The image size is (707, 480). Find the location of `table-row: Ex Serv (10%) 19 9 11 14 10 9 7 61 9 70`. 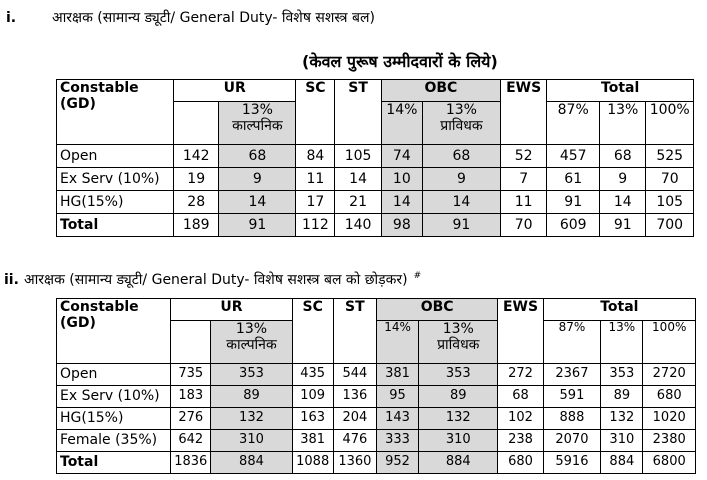

table-row: Ex Serv (10%) 19 9 11 14 10 9 7 61 9 70 is located at coordinates (374, 179).